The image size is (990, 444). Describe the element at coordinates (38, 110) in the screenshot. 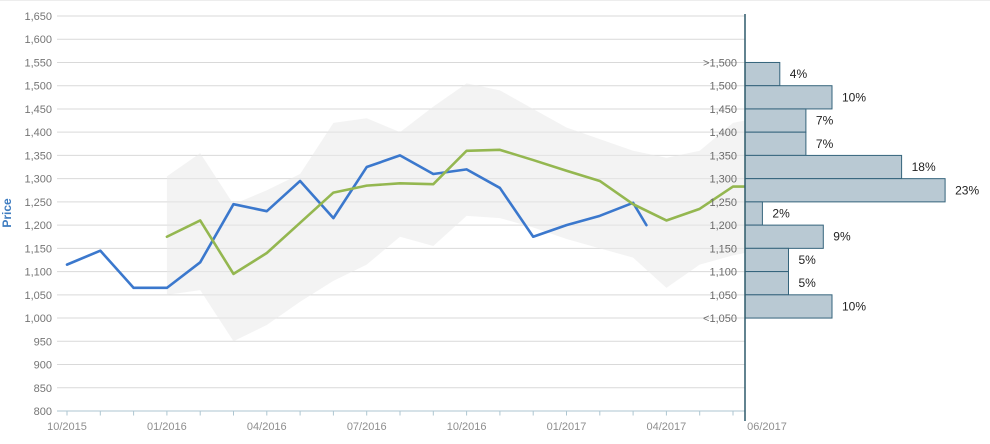

I see `y-tick-label: 1,450` at that location.